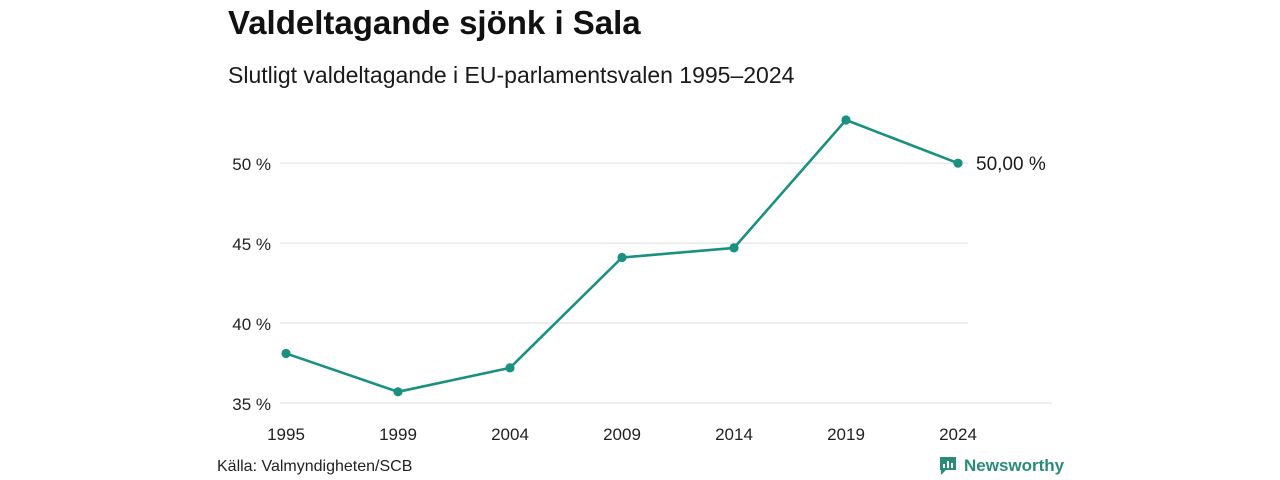  I want to click on x-tick-label: 2004, so click(510, 434).